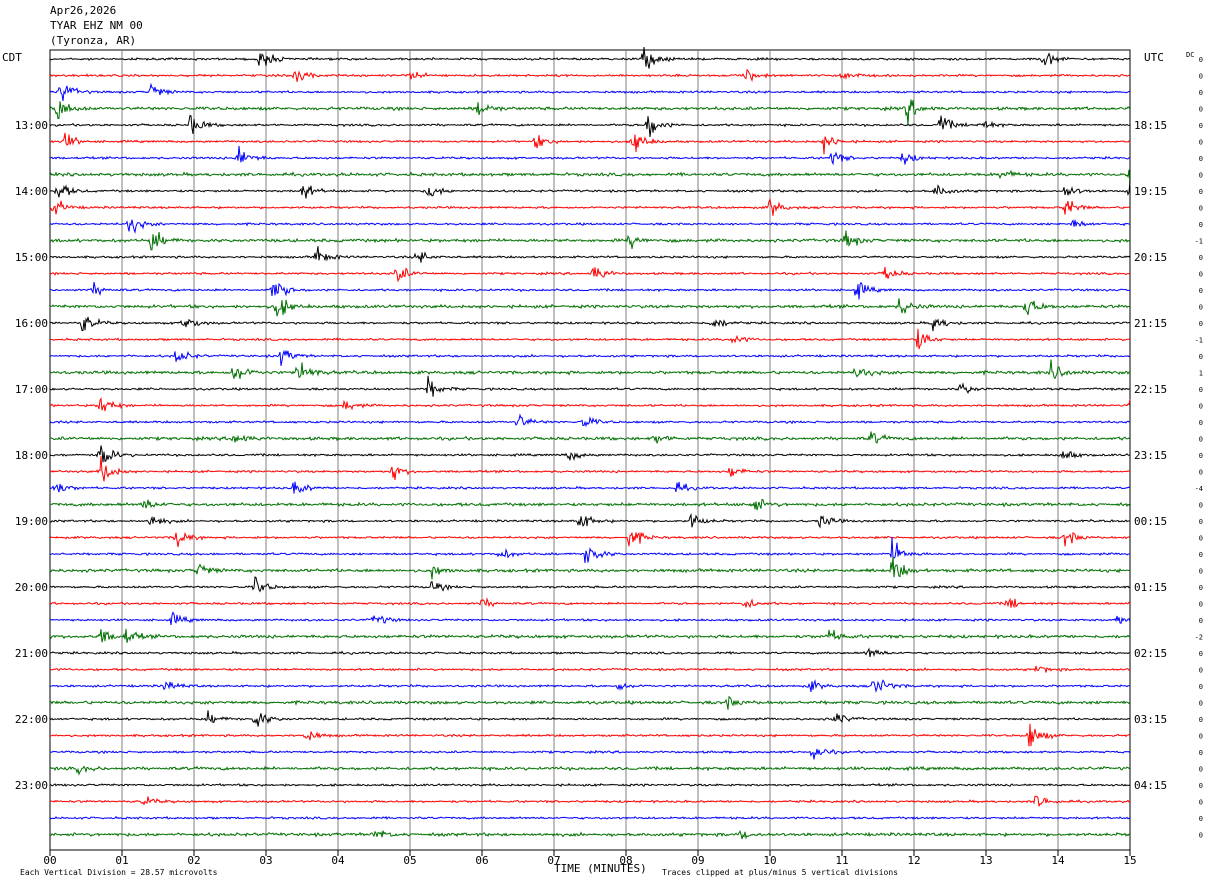 The height and width of the screenshot is (886, 1210). I want to click on station-code: TYAR EHZ NM 00, so click(96, 25).